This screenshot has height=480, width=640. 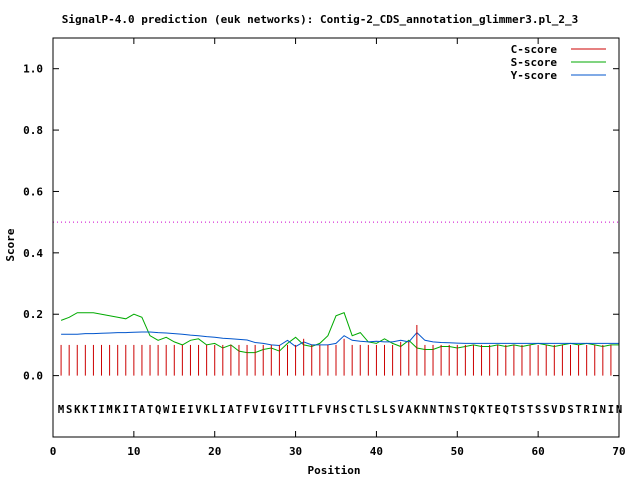 I want to click on y-tick-label: 0.0, so click(x=33, y=376).